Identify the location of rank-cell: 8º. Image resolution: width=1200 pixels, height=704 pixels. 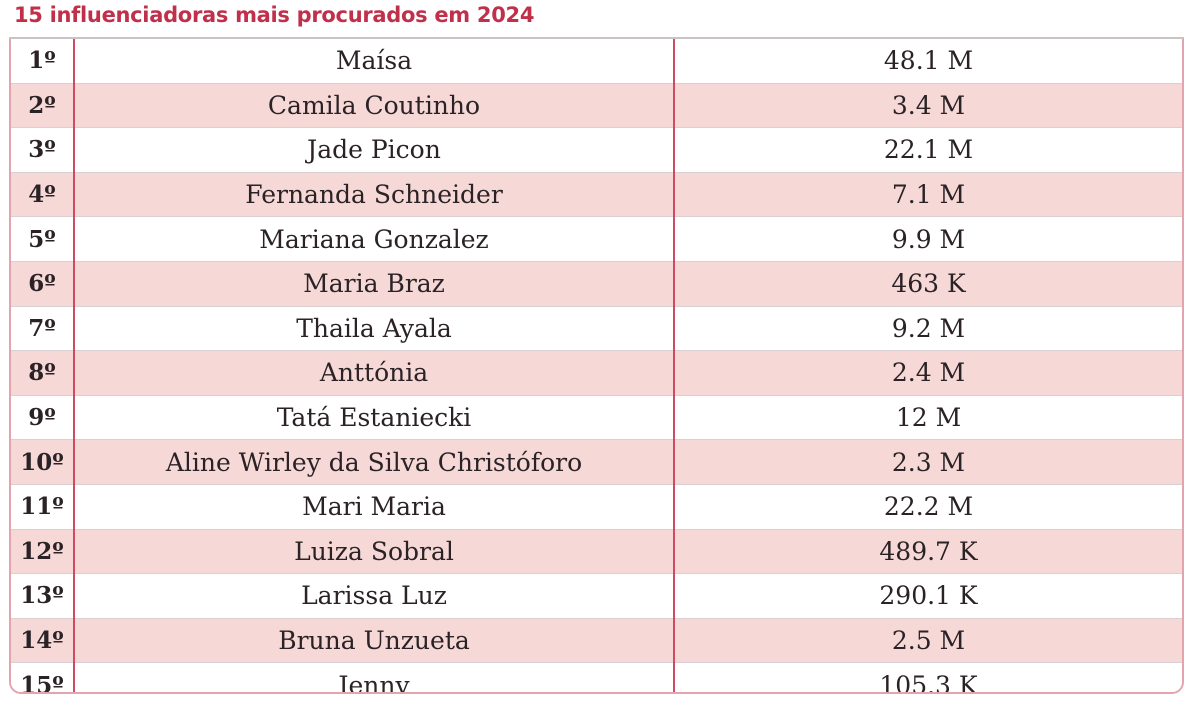
(43, 373).